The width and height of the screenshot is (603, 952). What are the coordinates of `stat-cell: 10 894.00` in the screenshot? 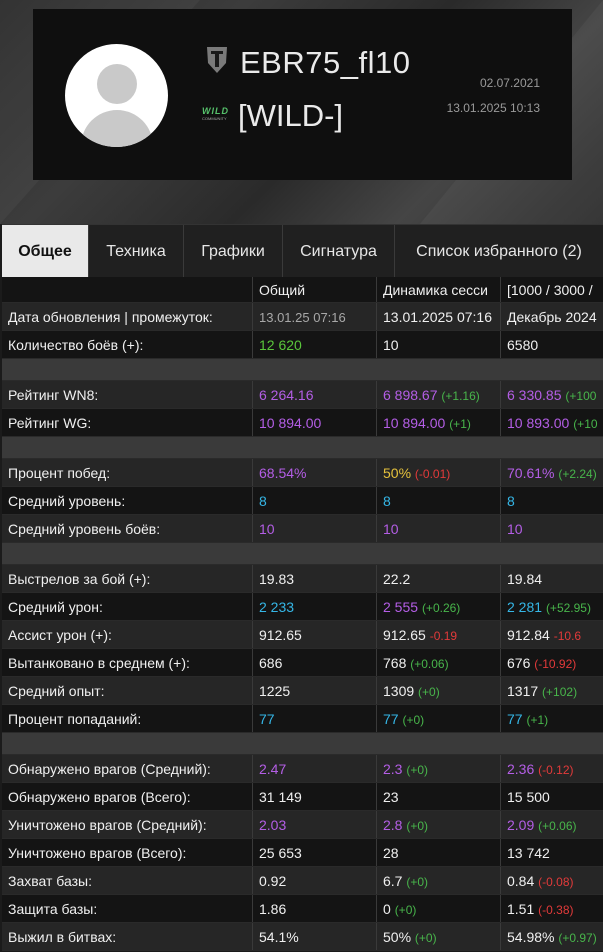 It's located at (314, 422).